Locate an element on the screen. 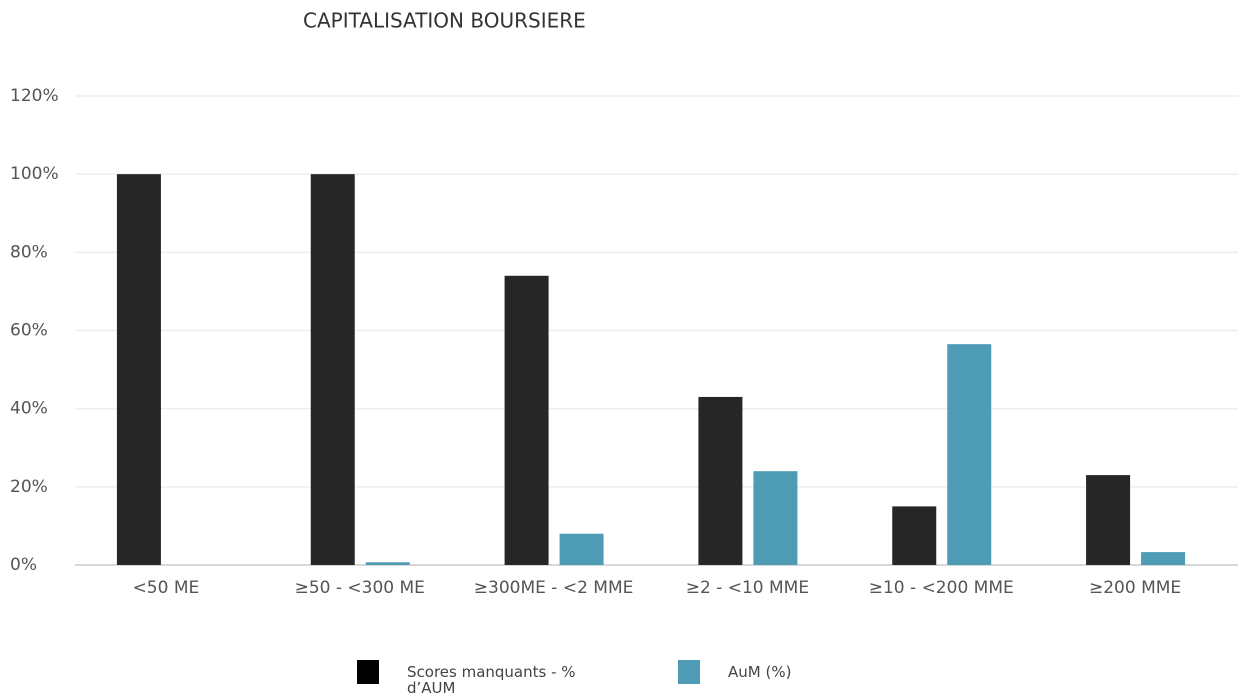 Image resolution: width=1246 pixels, height=697 pixels. legend-label: AuM (%) is located at coordinates (760, 672).